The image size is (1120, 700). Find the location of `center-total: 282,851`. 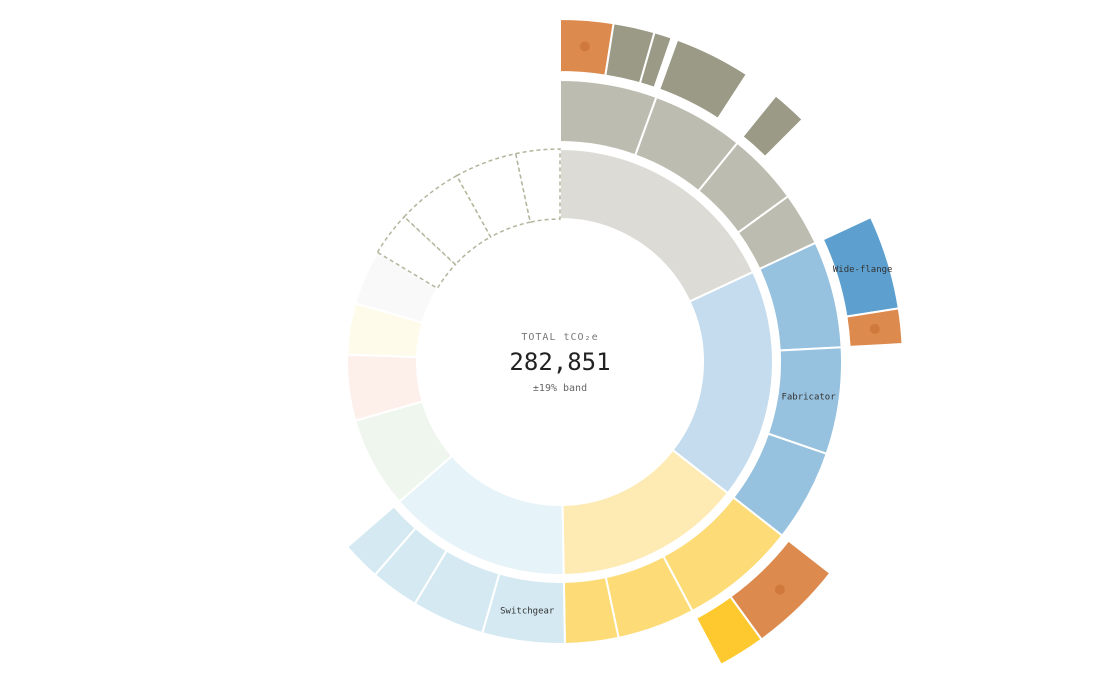

center-total: 282,851 is located at coordinates (559, 362).